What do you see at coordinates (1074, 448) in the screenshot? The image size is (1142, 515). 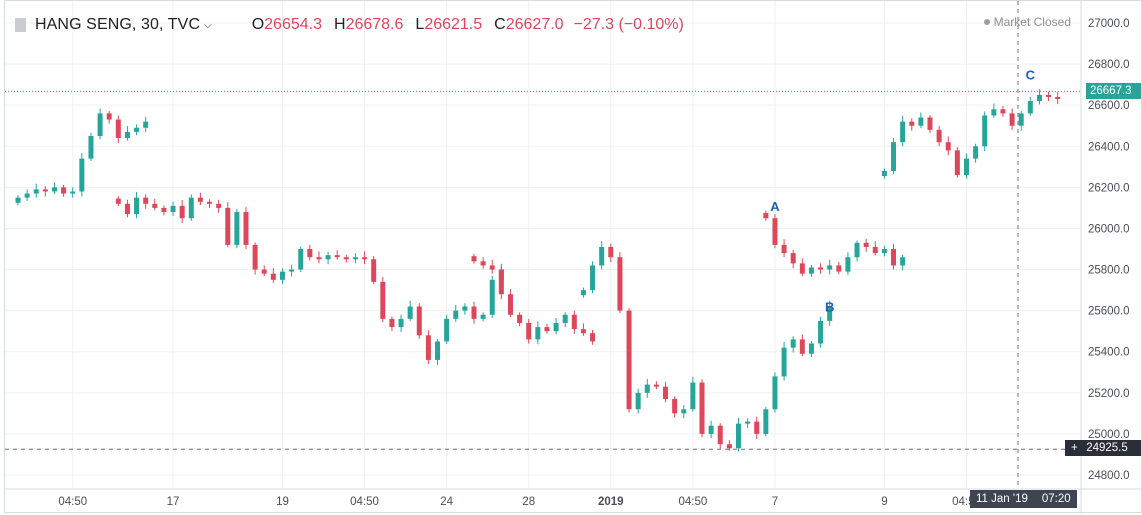 I see `plus-icon: +` at bounding box center [1074, 448].